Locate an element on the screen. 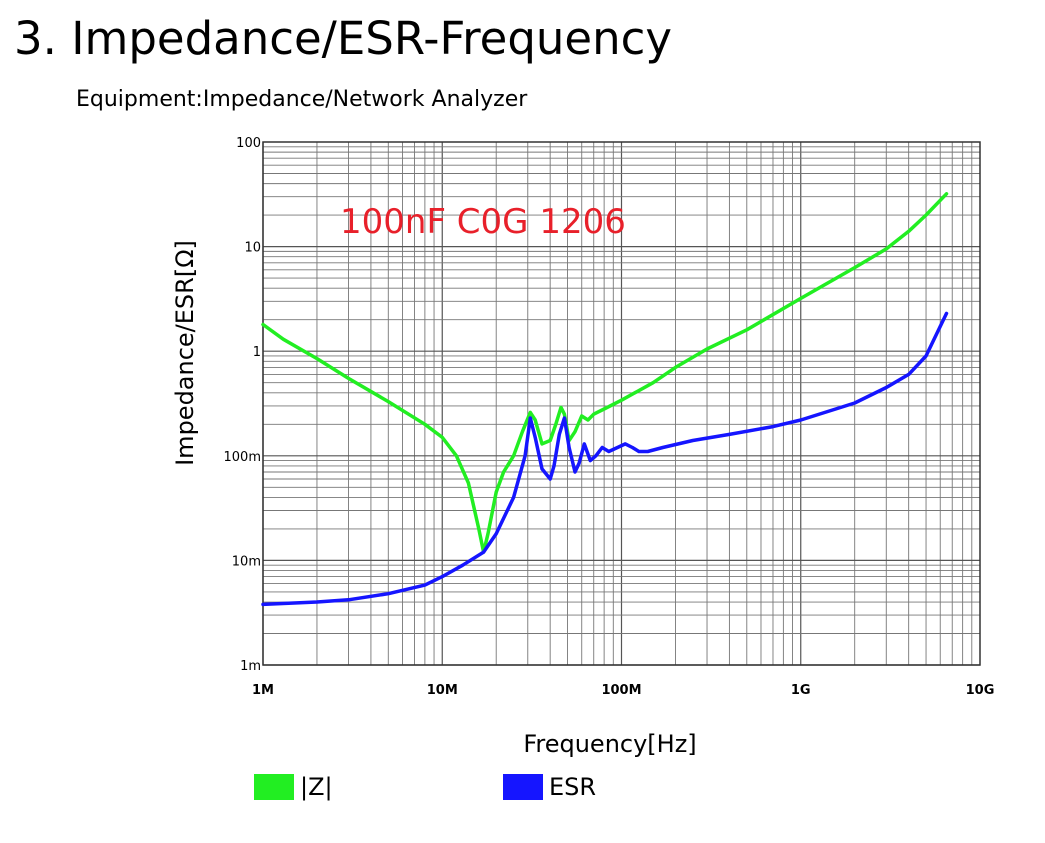  y-axis-label: Impedance/ESR[Ω] is located at coordinates (185, 353).